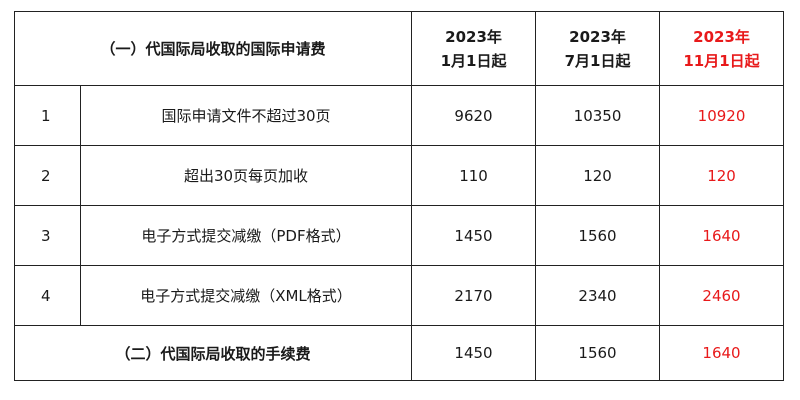 The width and height of the screenshot is (800, 400). What do you see at coordinates (598, 115) in the screenshot?
I see `fee-value-jul: 10350` at bounding box center [598, 115].